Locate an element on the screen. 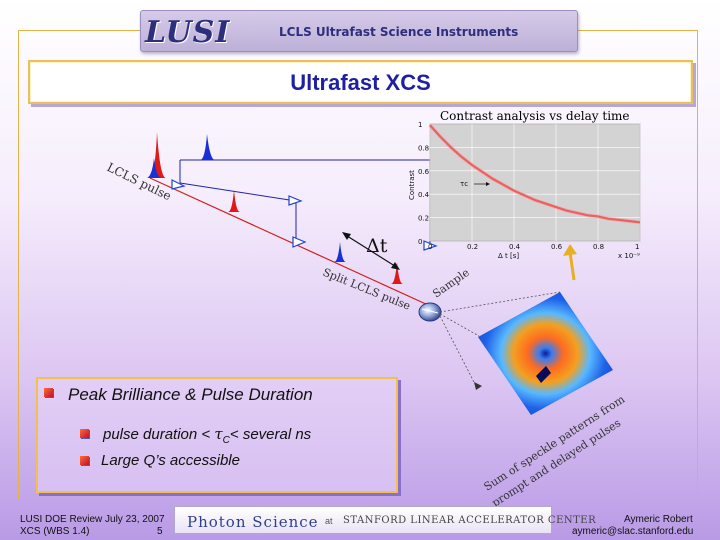  split-pulse-label: Split LCLS pulse is located at coordinates (366, 289).